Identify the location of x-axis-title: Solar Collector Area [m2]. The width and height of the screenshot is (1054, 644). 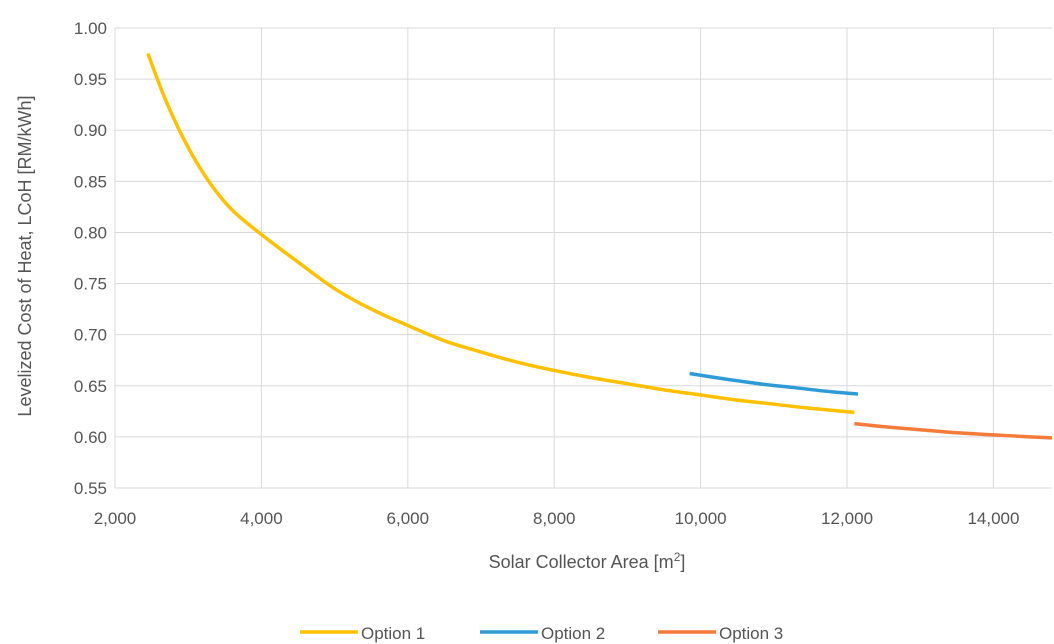
(587, 561).